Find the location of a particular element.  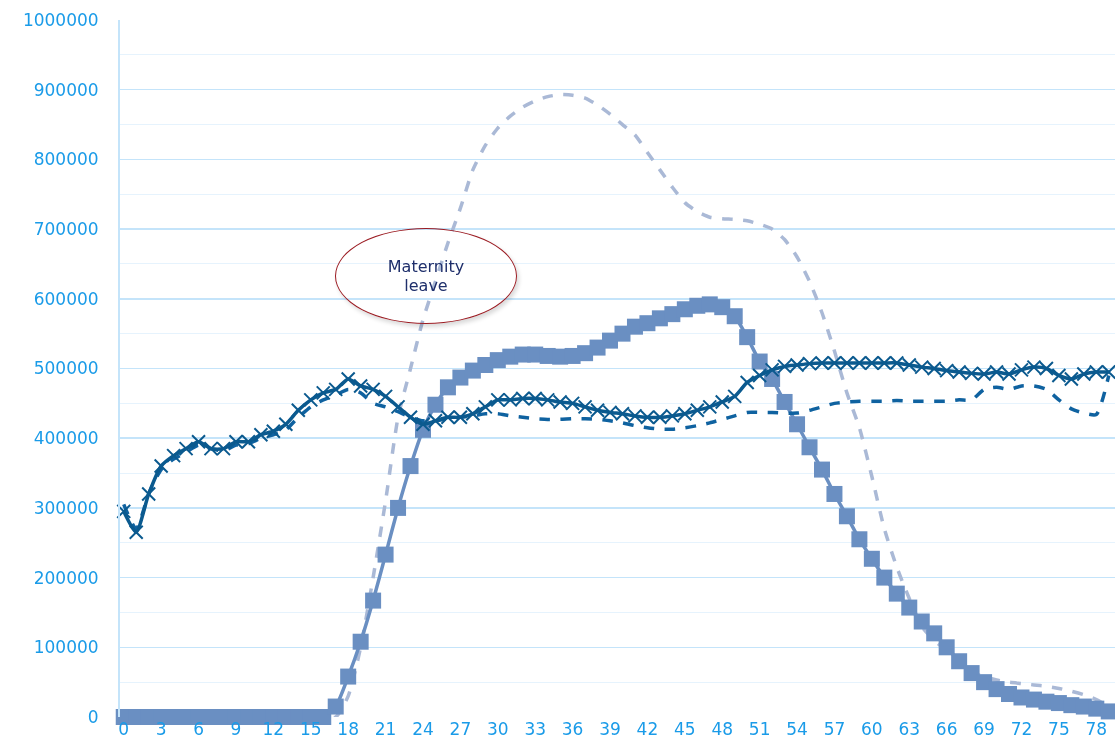

y-tick-label: 900000 is located at coordinates (66, 89).